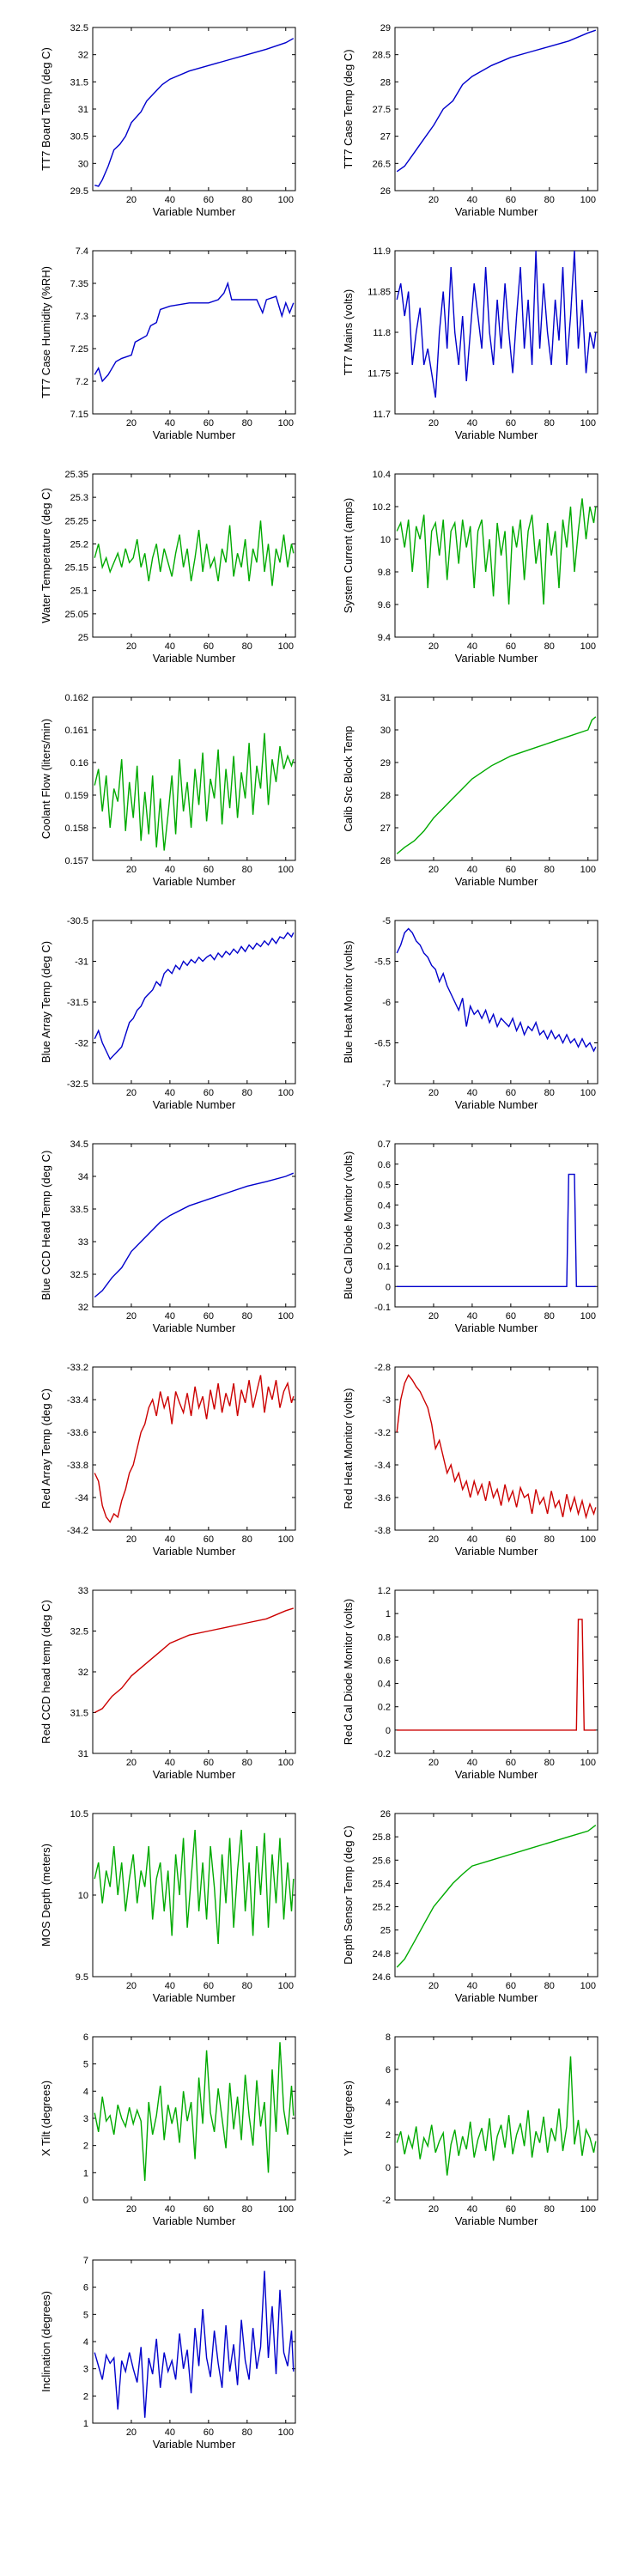 The width and height of the screenshot is (644, 2576). What do you see at coordinates (45, 1226) in the screenshot?
I see `y-axis-label: Blue CCD Head Temp (deg C)` at bounding box center [45, 1226].